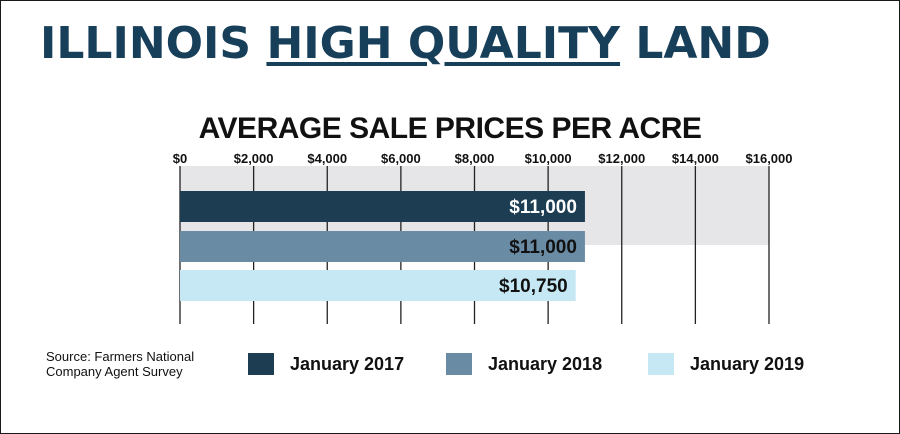 This screenshot has width=900, height=434. I want to click on tick-label-3: $6,000, so click(401, 158).